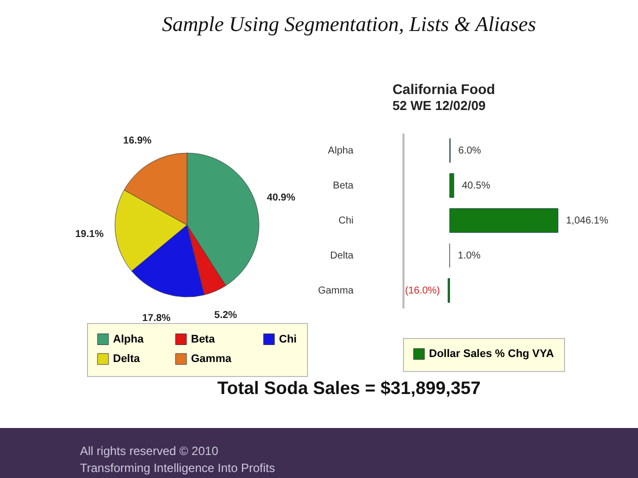 This screenshot has height=478, width=638. What do you see at coordinates (346, 221) in the screenshot?
I see `y-tick-label: Chi` at bounding box center [346, 221].